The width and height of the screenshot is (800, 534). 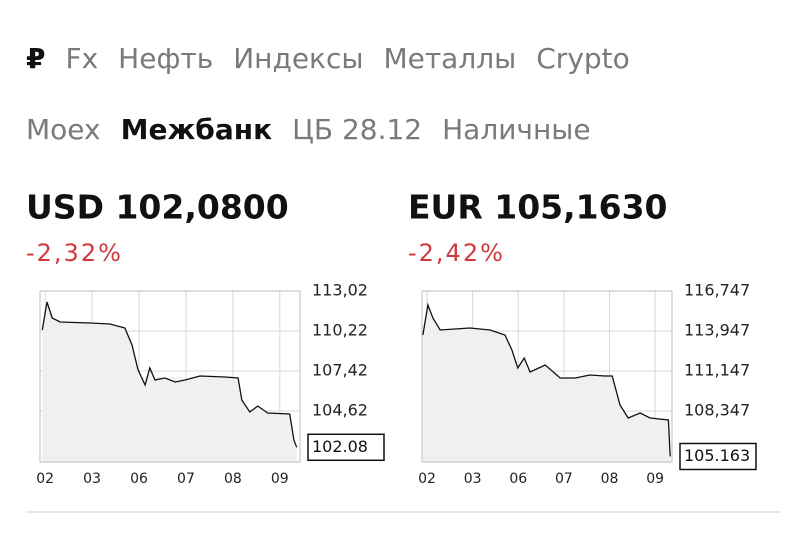 I want to click on y-tick-label: 113,947, so click(x=717, y=330).